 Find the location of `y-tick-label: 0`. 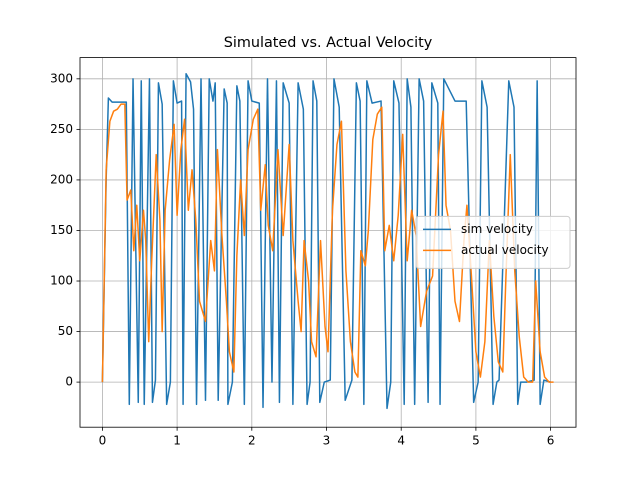

y-tick-label: 0 is located at coordinates (69, 382).